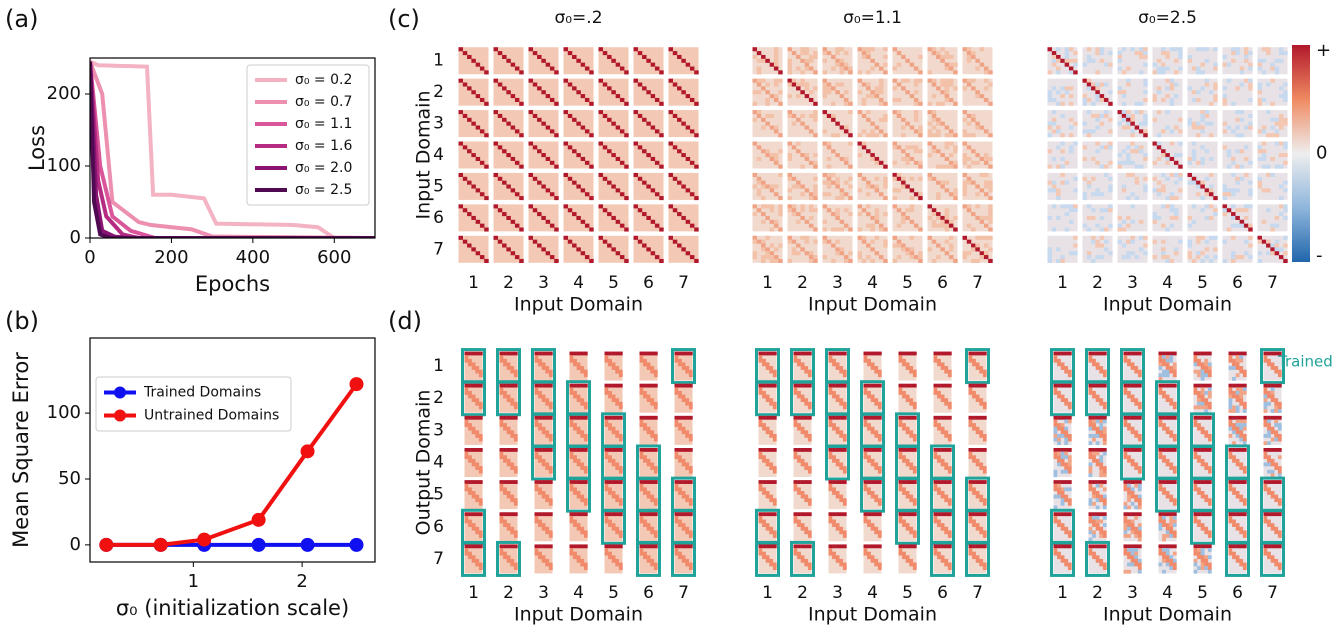  Describe the element at coordinates (438, 61) in the screenshot. I see `y-tick-label: 1` at that location.